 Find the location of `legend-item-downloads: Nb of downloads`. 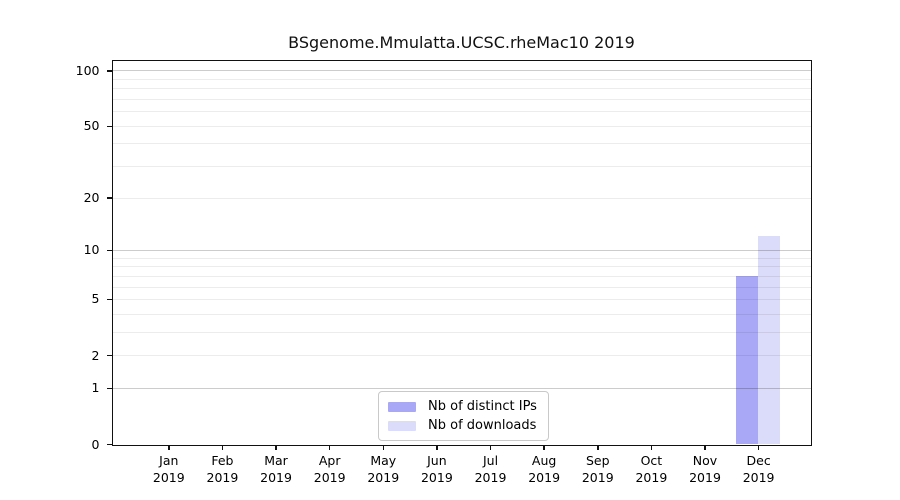

legend-item-downloads: Nb of downloads is located at coordinates (462, 425).